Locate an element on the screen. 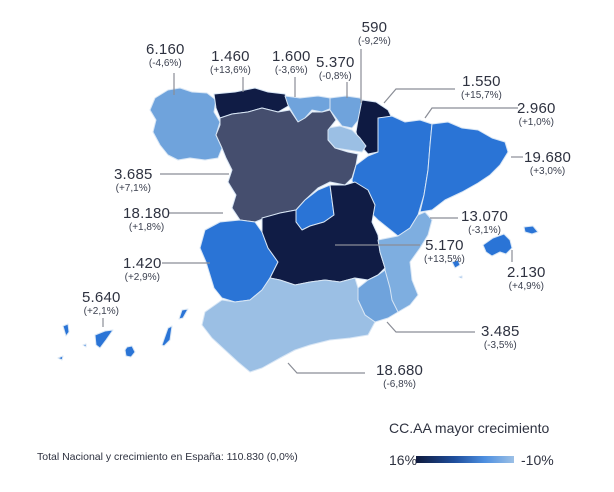 This screenshot has height=492, width=614. value-comunidad-valenciana: 13.070 is located at coordinates (485, 216).